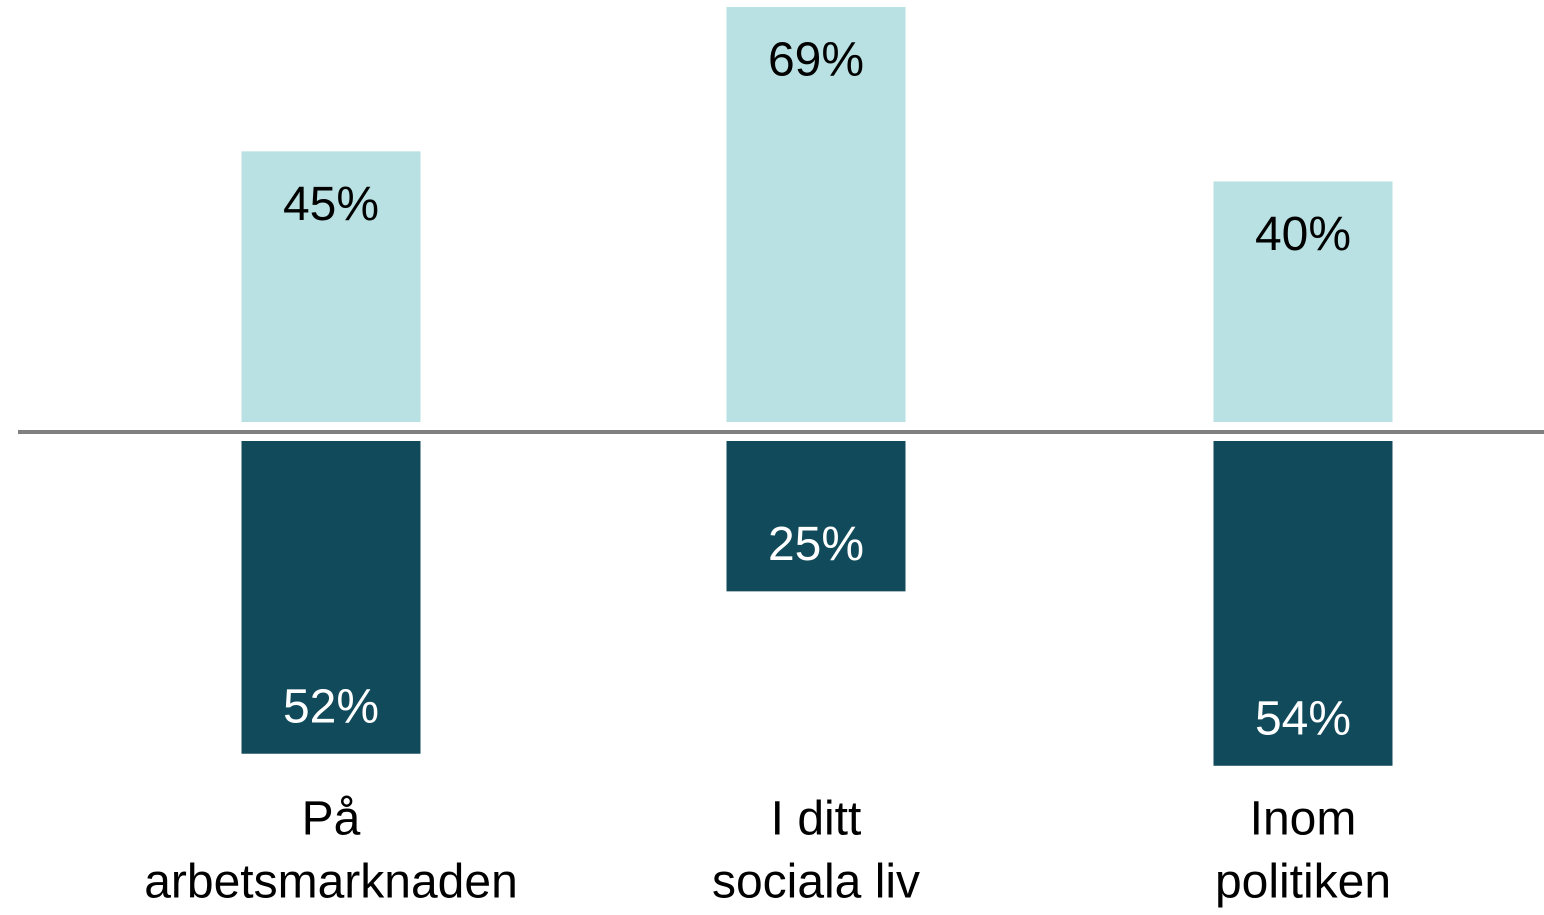 This screenshot has height=915, width=1544. What do you see at coordinates (331, 819) in the screenshot?
I see `category-label: På` at bounding box center [331, 819].